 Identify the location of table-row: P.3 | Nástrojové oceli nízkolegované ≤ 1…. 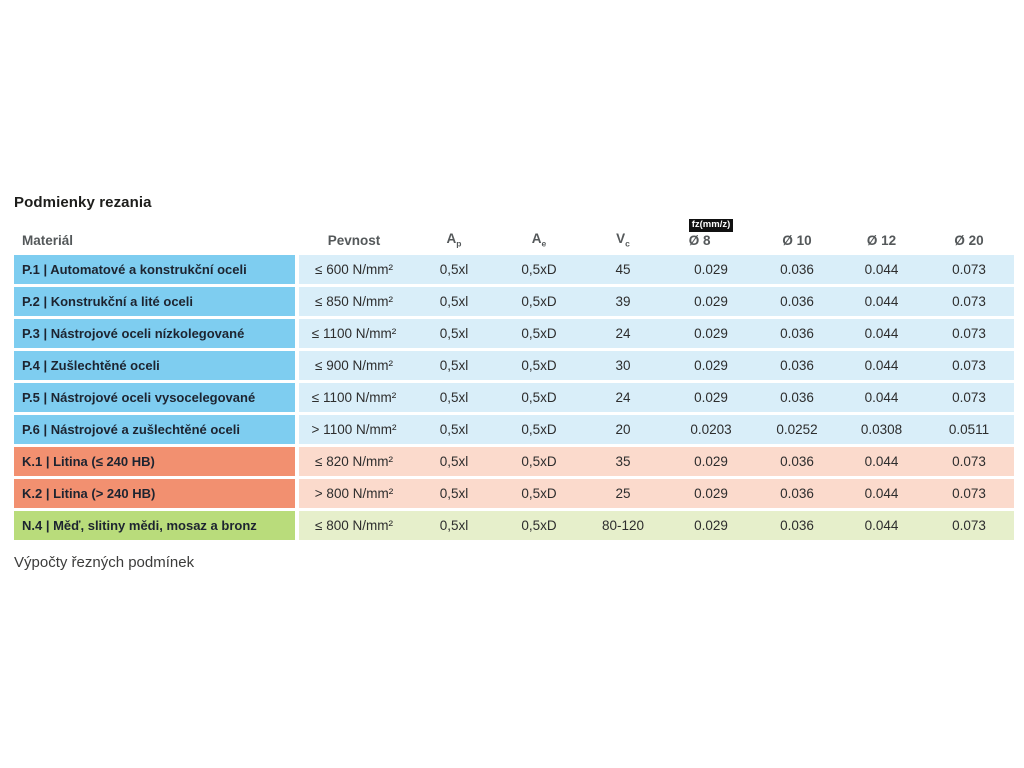
(514, 333).